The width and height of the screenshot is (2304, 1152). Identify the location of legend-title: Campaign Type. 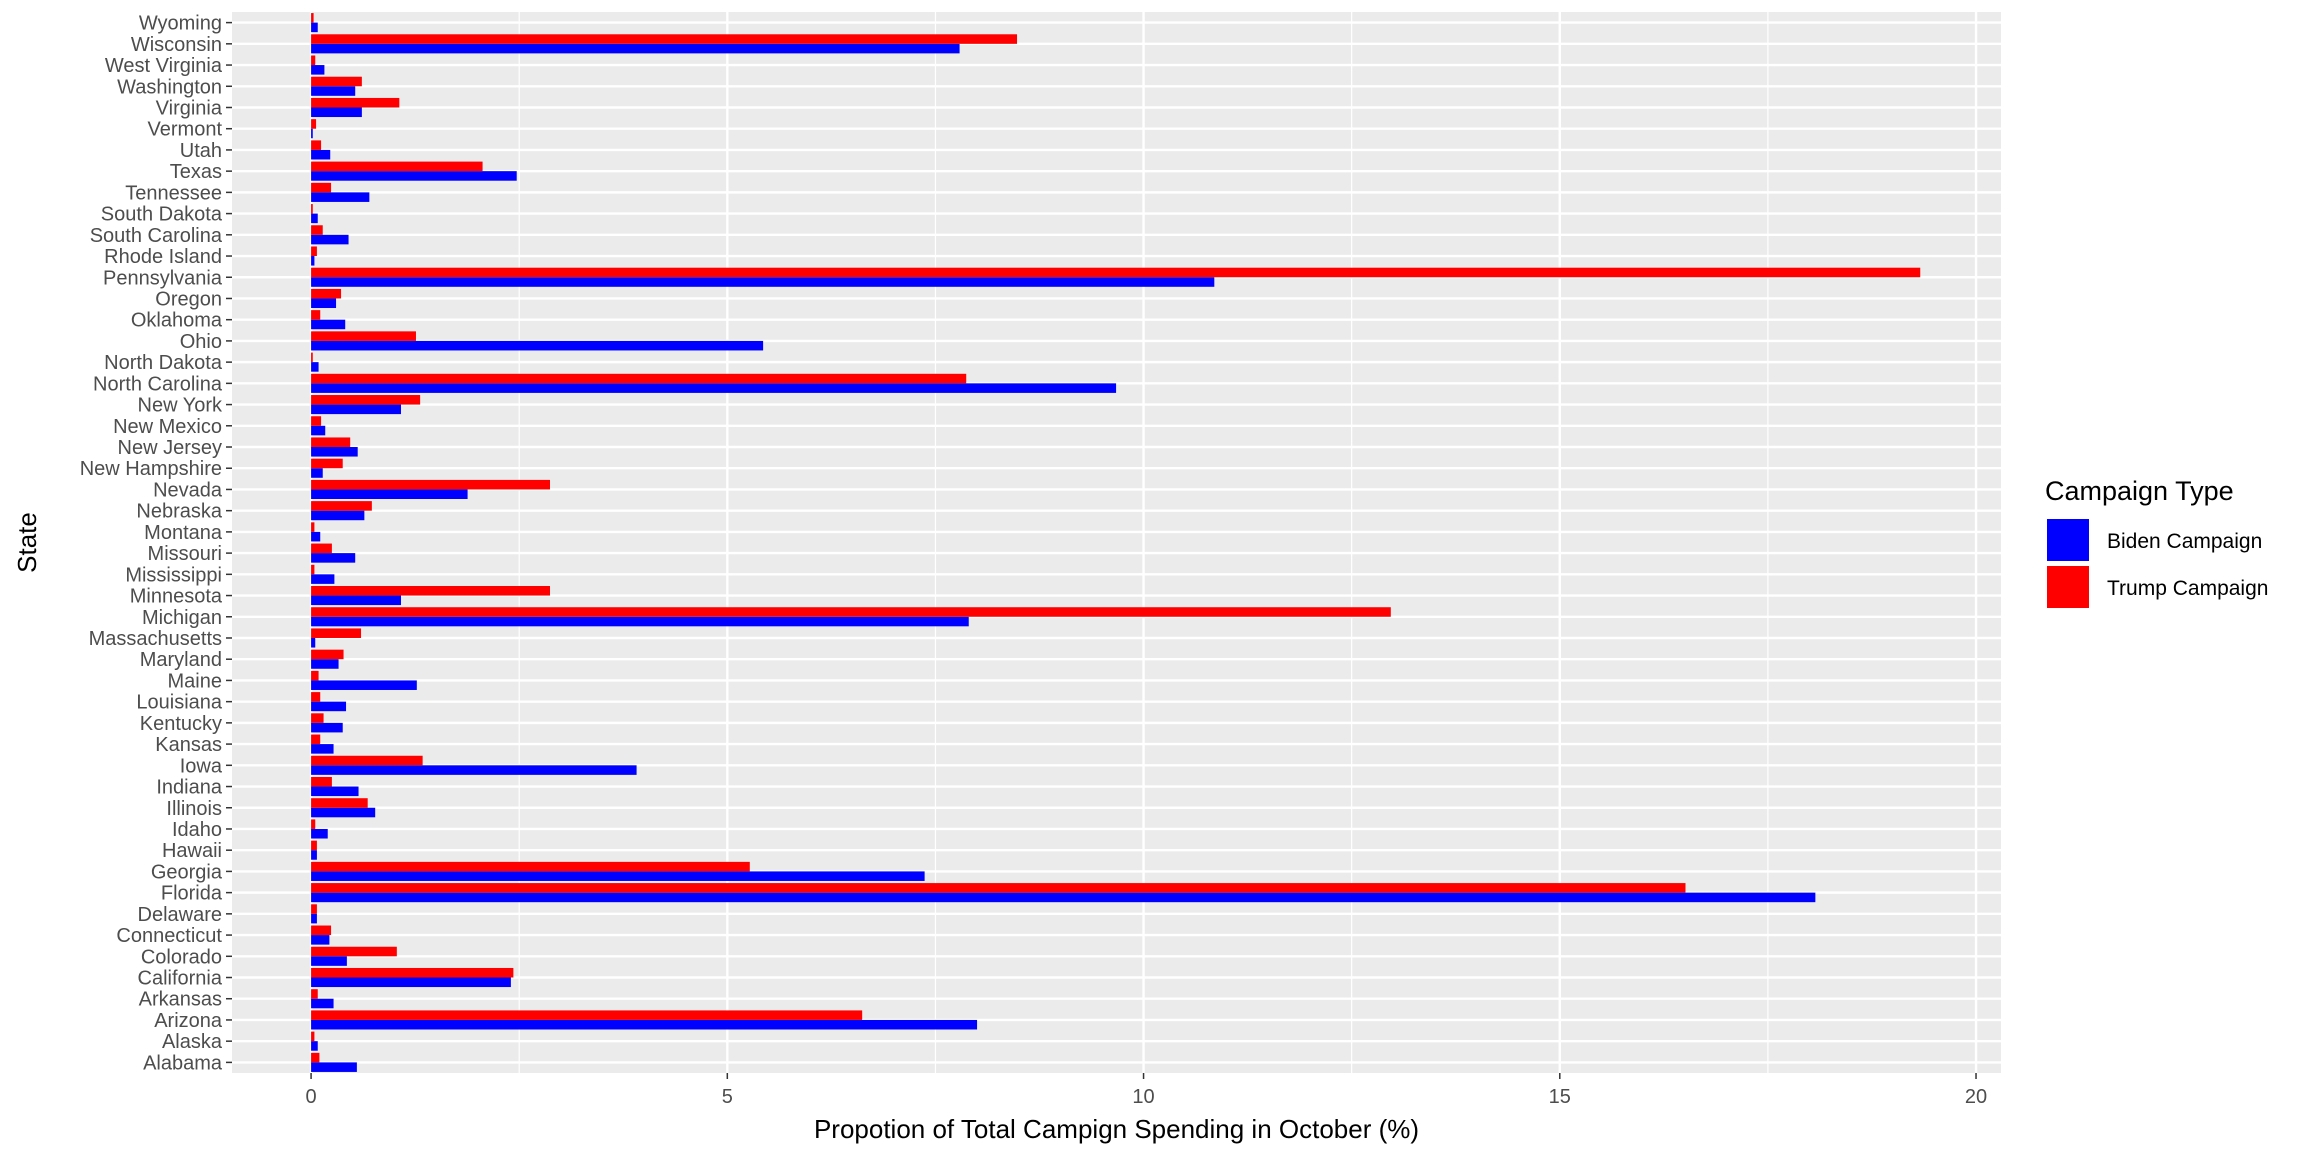
(2139, 491).